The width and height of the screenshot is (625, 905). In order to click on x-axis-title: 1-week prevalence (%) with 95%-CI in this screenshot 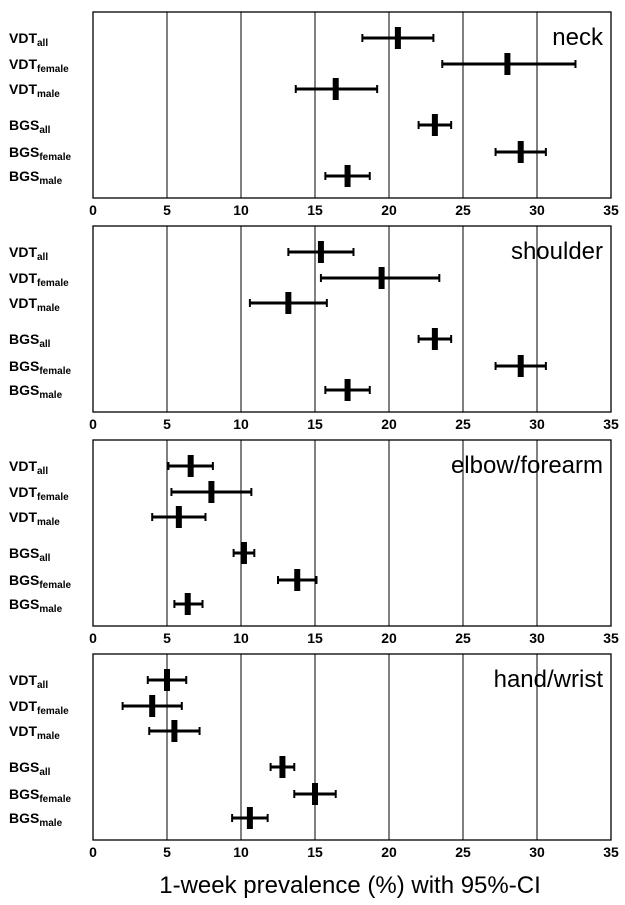, I will do `click(349, 885)`.